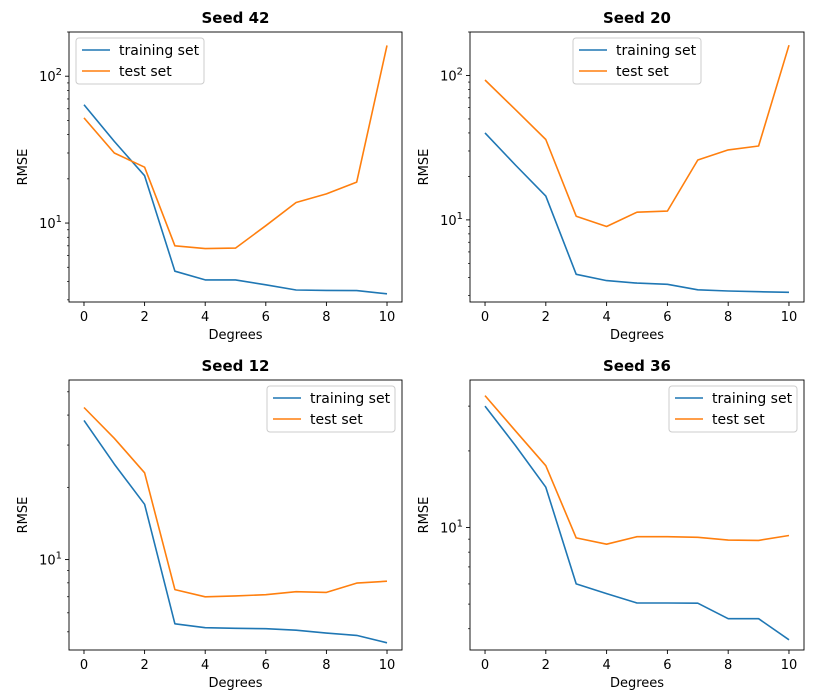 The width and height of the screenshot is (822, 700). What do you see at coordinates (236, 366) in the screenshot?
I see `subplot-title: Seed 12` at bounding box center [236, 366].